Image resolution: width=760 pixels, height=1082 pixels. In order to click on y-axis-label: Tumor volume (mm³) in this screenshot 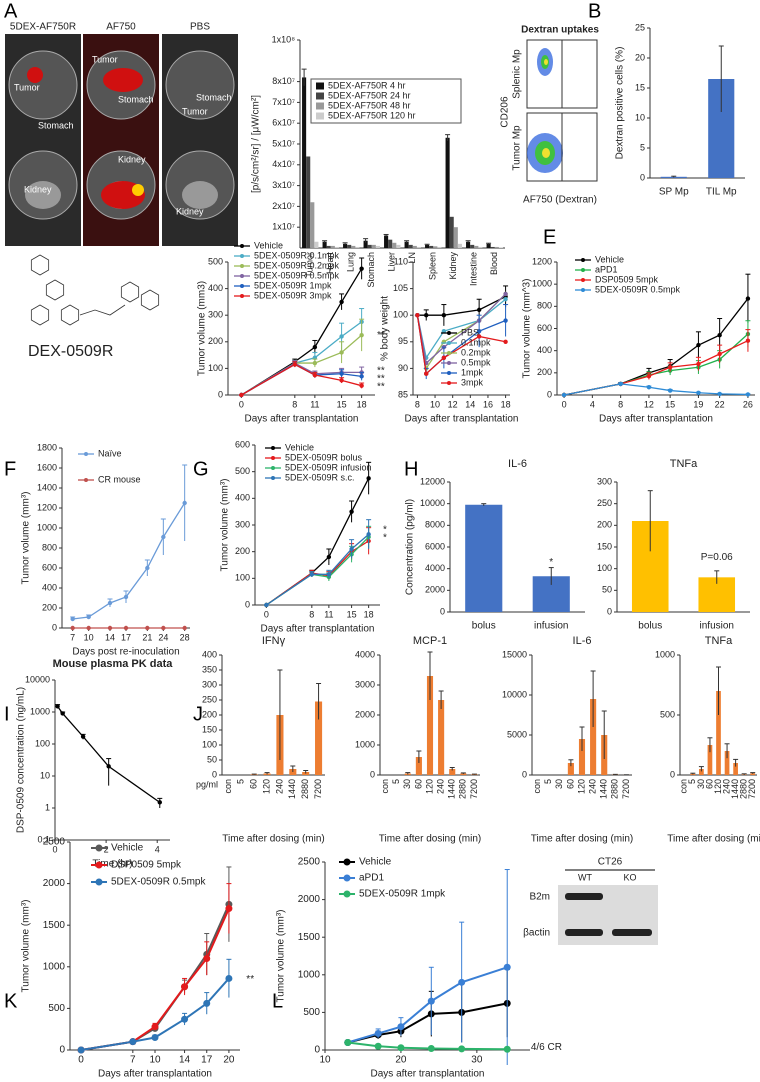, I will do `click(281, 956)`.